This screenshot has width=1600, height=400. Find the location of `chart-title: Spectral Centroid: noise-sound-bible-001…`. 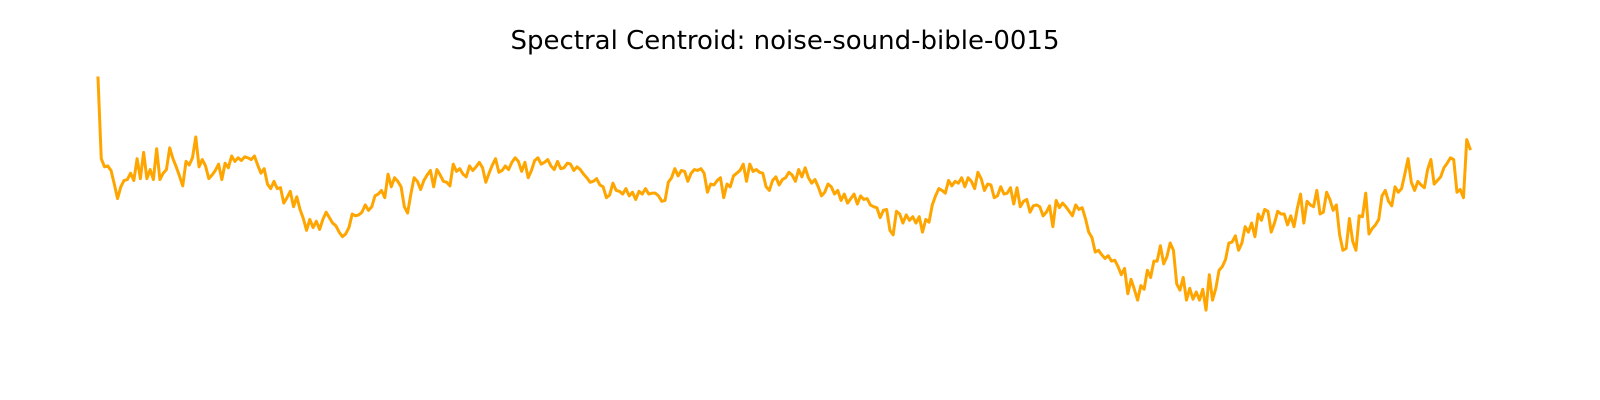

chart-title: Spectral Centroid: noise-sound-bible-001… is located at coordinates (785, 41).